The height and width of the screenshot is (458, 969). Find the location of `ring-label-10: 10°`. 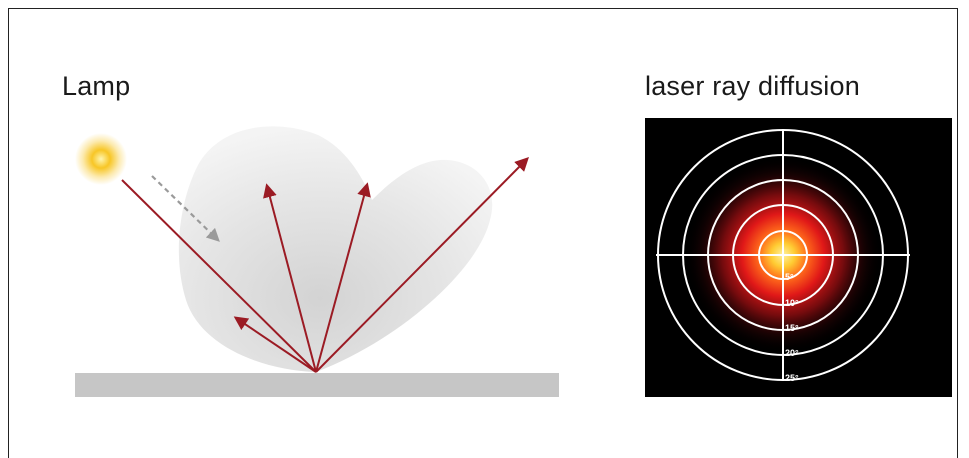

ring-label-10: 10° is located at coordinates (792, 303).